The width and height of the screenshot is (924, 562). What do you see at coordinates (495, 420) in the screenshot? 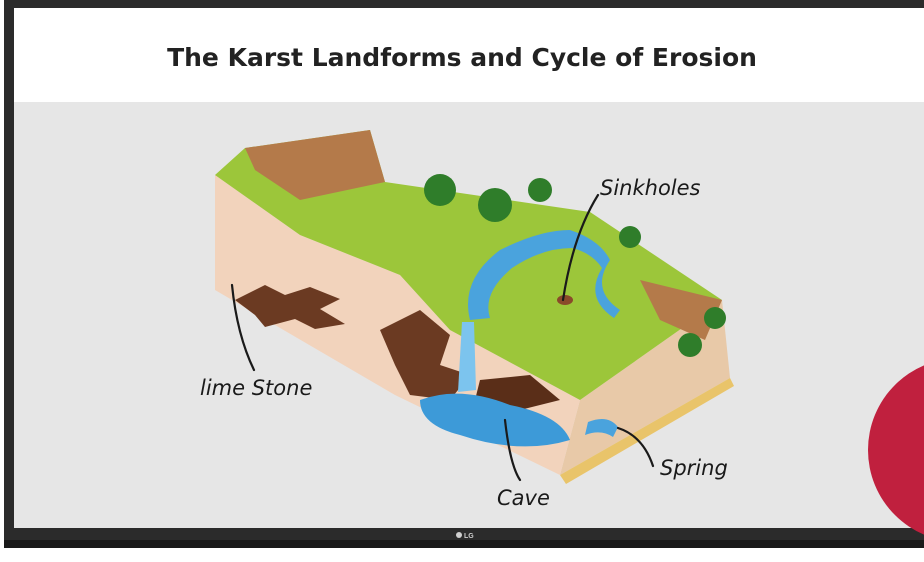
I see `cave-pool` at bounding box center [495, 420].